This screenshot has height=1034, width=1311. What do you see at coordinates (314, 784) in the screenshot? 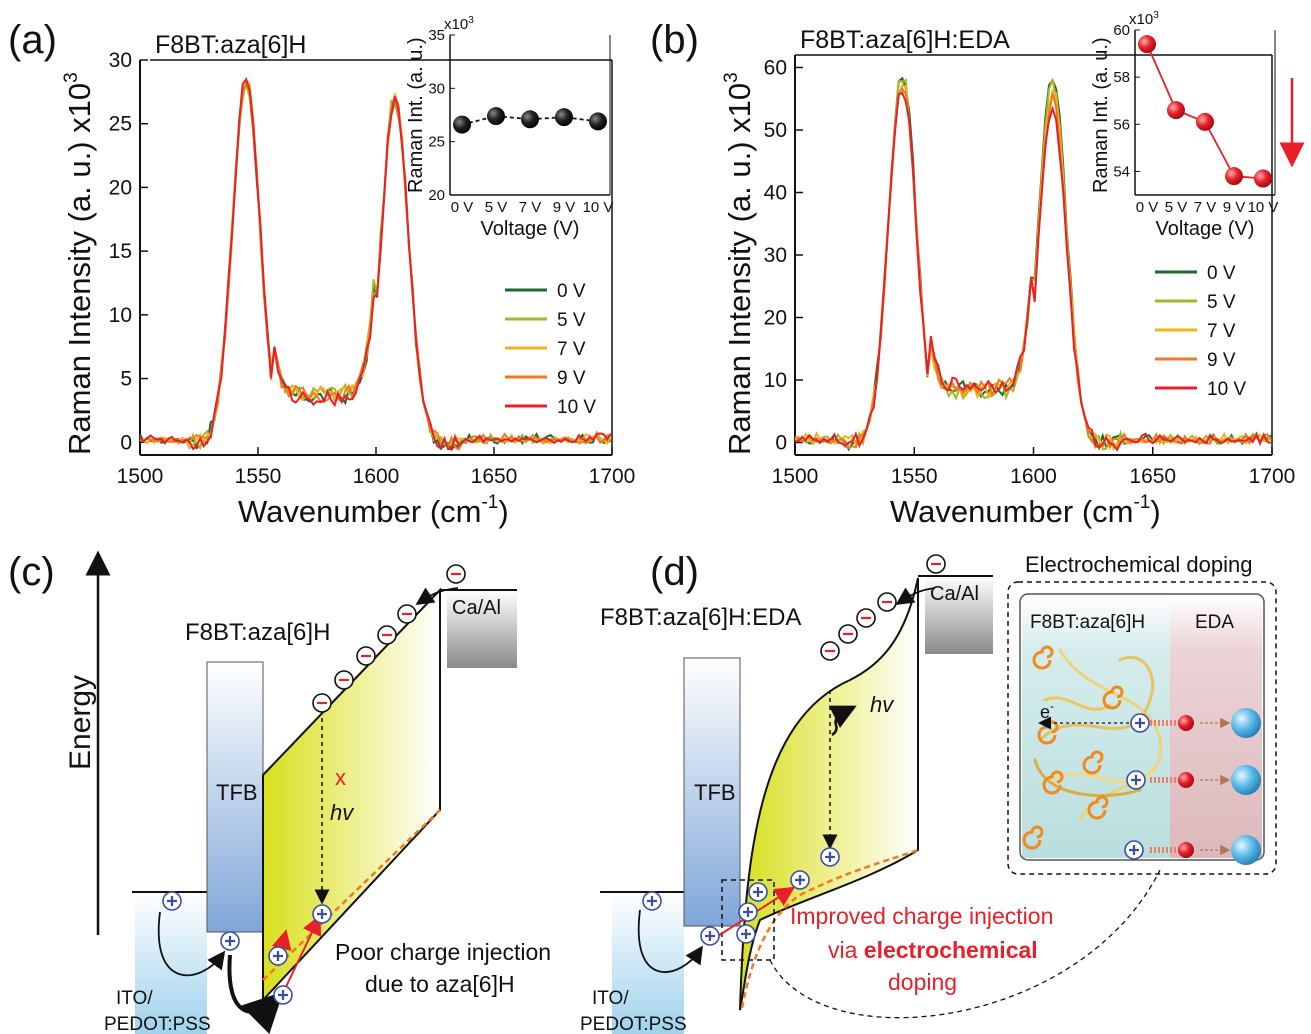
I see `panel-c-charges` at bounding box center [314, 784].